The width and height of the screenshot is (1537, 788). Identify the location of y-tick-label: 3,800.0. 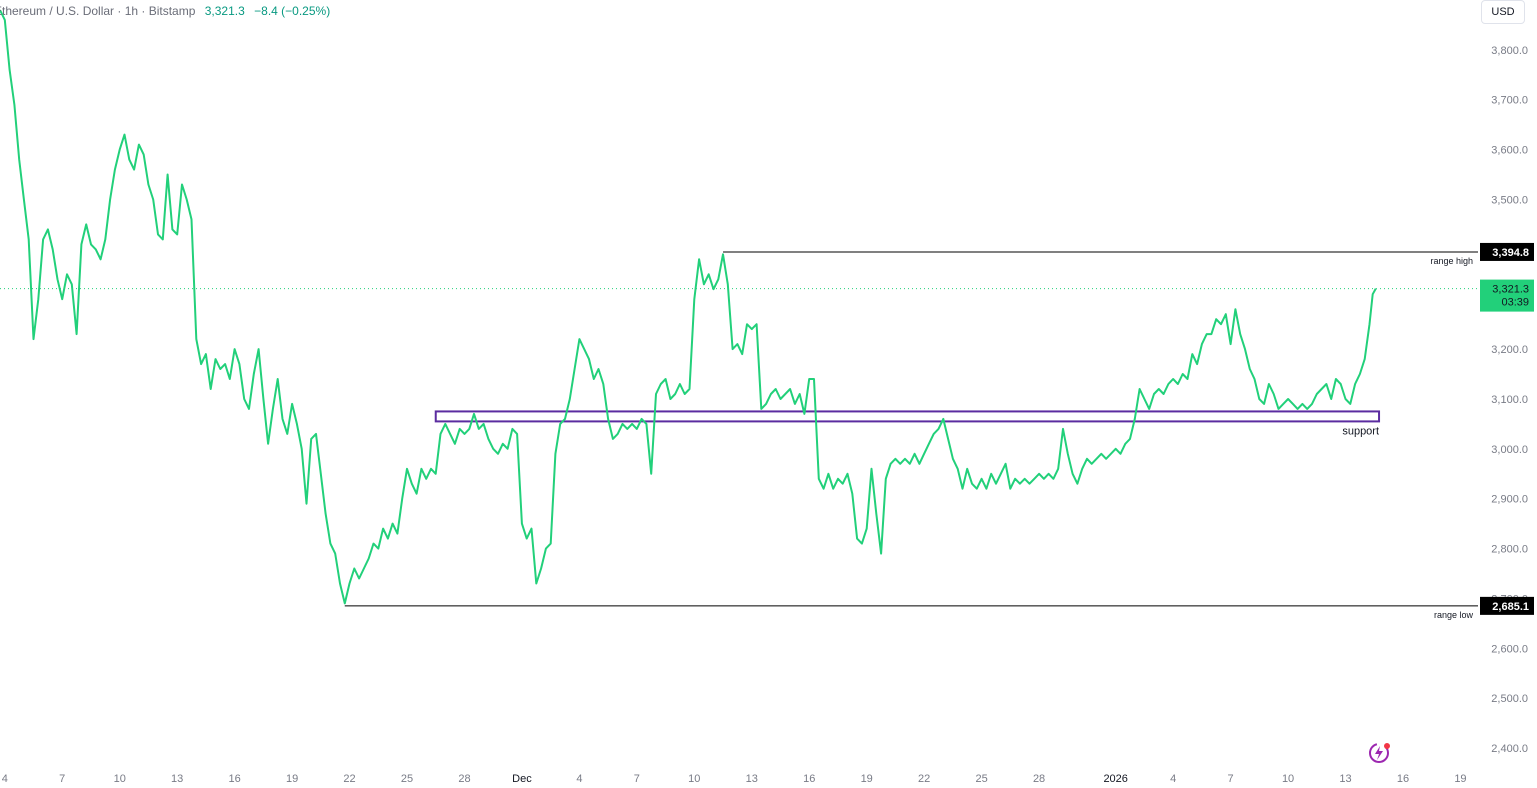
(1509, 51).